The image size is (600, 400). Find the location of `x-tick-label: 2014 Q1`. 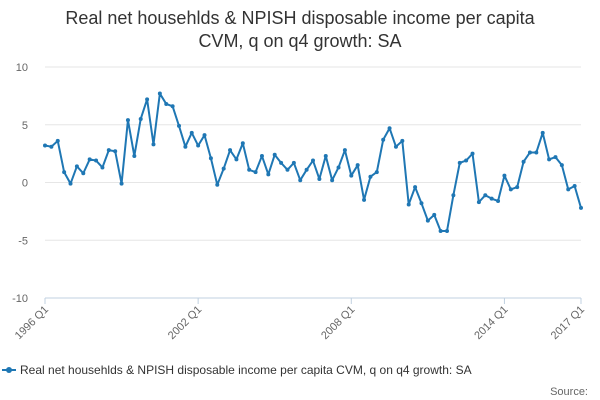

x-tick-label: 2014 Q1 is located at coordinates (491, 323).